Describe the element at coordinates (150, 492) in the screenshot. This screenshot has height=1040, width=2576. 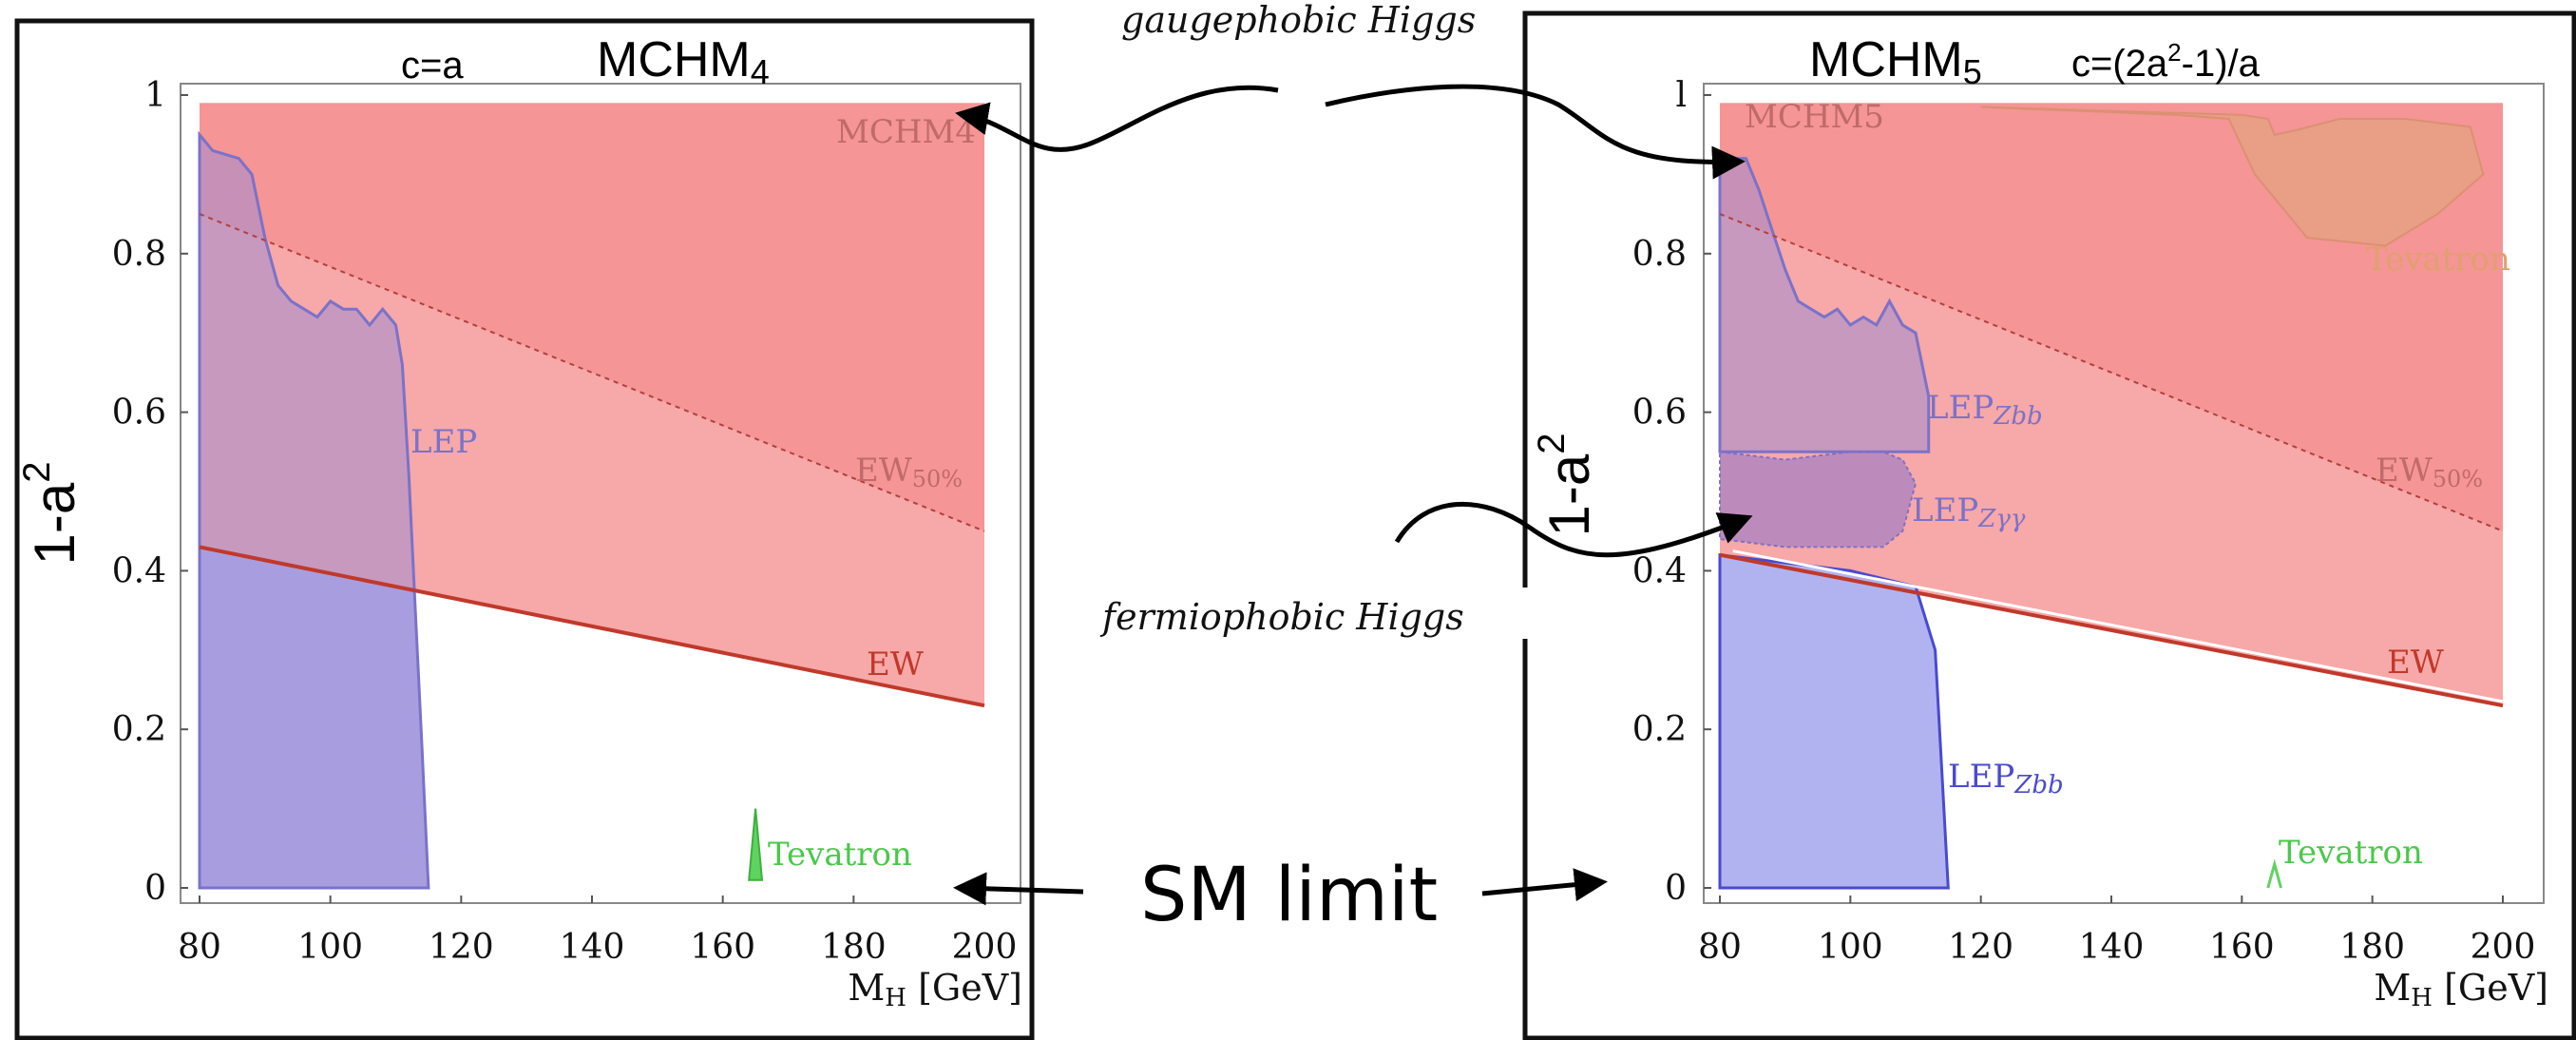
I see `y-ticks: 0 0.2 0.4 0.6 0.8 1` at that location.